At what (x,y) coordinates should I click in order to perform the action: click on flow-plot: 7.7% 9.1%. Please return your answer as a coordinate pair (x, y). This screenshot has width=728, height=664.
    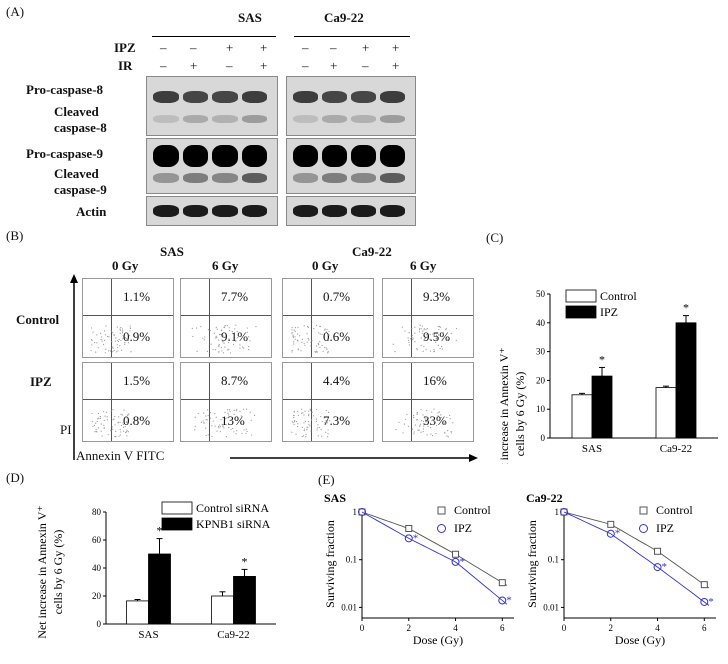
    Looking at the image, I should click on (226, 318).